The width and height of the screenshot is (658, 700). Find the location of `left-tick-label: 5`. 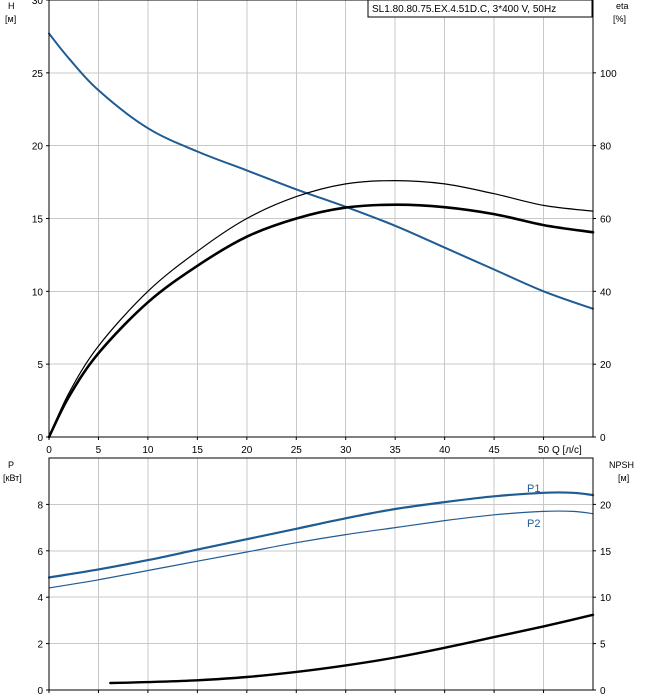

left-tick-label: 5 is located at coordinates (40, 365).